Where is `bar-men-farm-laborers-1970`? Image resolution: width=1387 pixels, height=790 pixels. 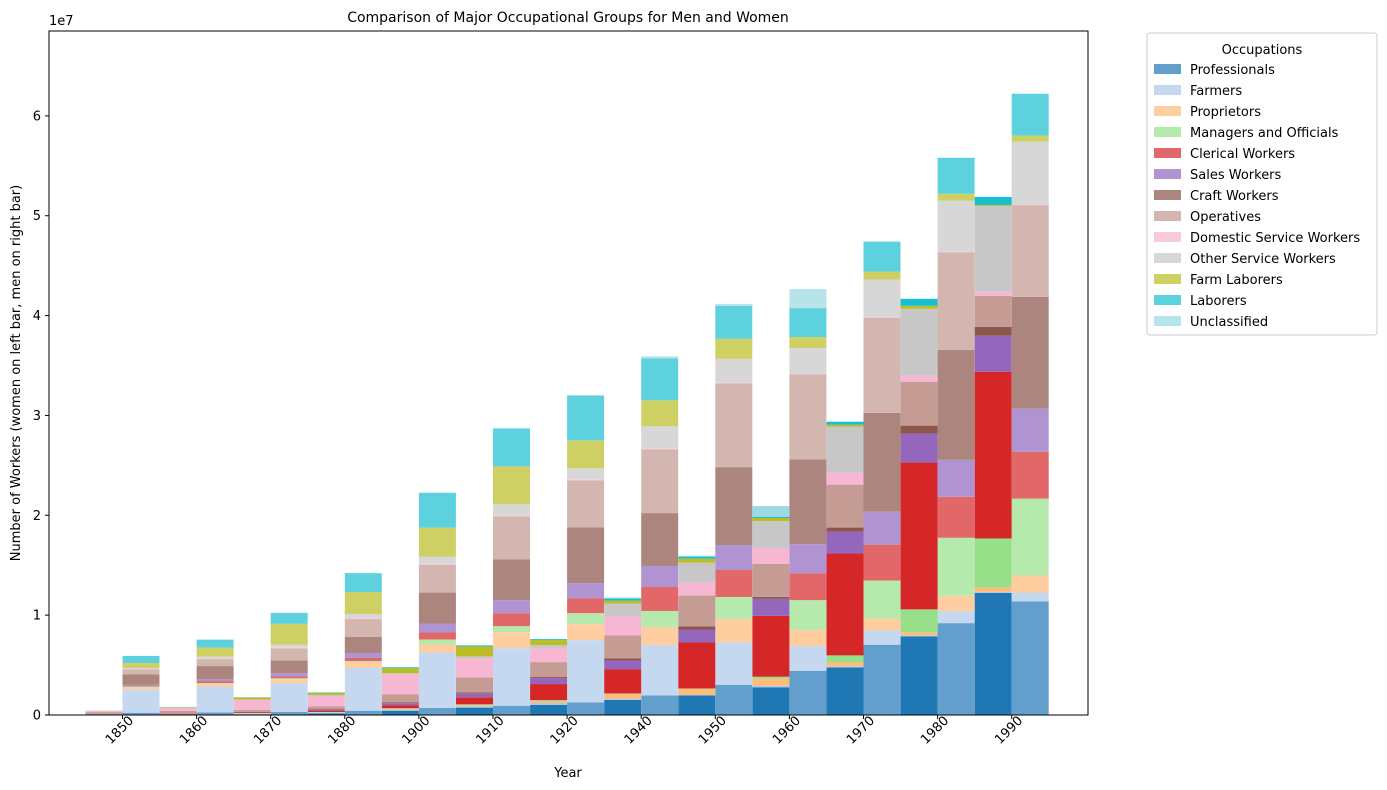 bar-men-farm-laborers-1970 is located at coordinates (882, 275).